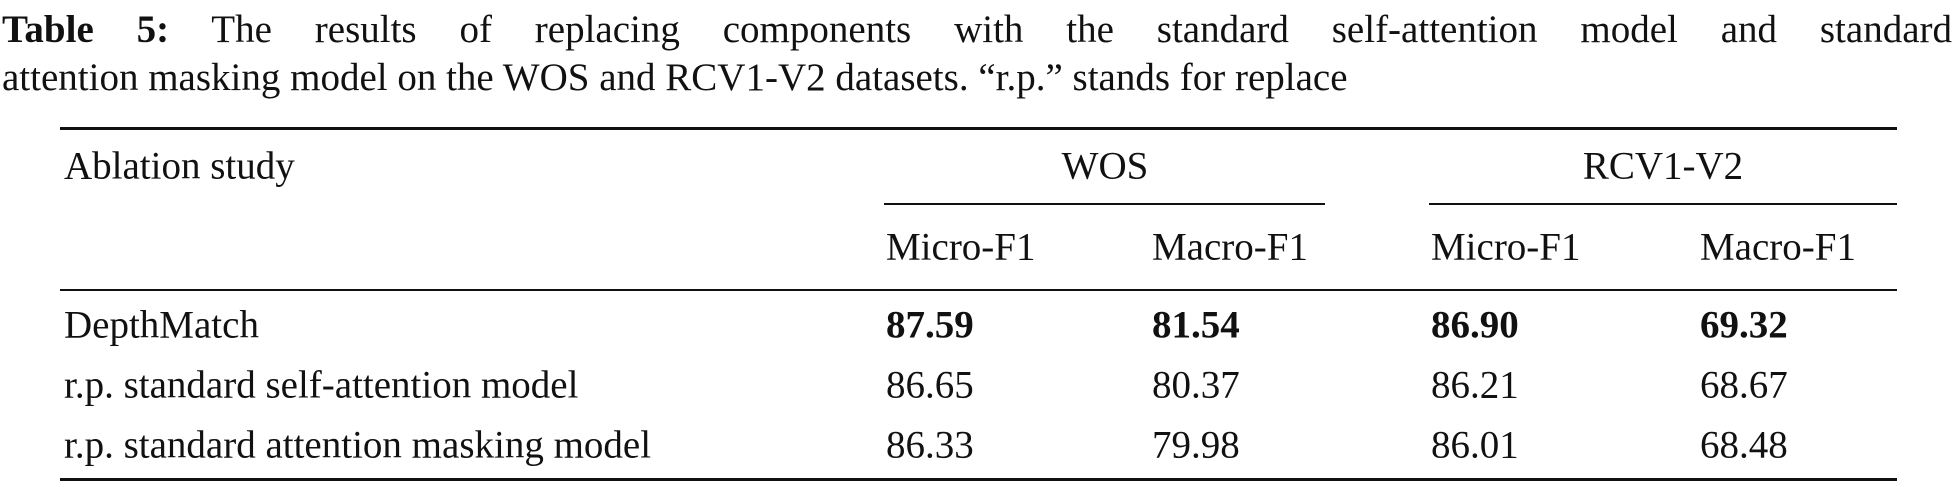 The image size is (1954, 487). Describe the element at coordinates (86, 29) in the screenshot. I see `caption-label: Table 5:` at that location.